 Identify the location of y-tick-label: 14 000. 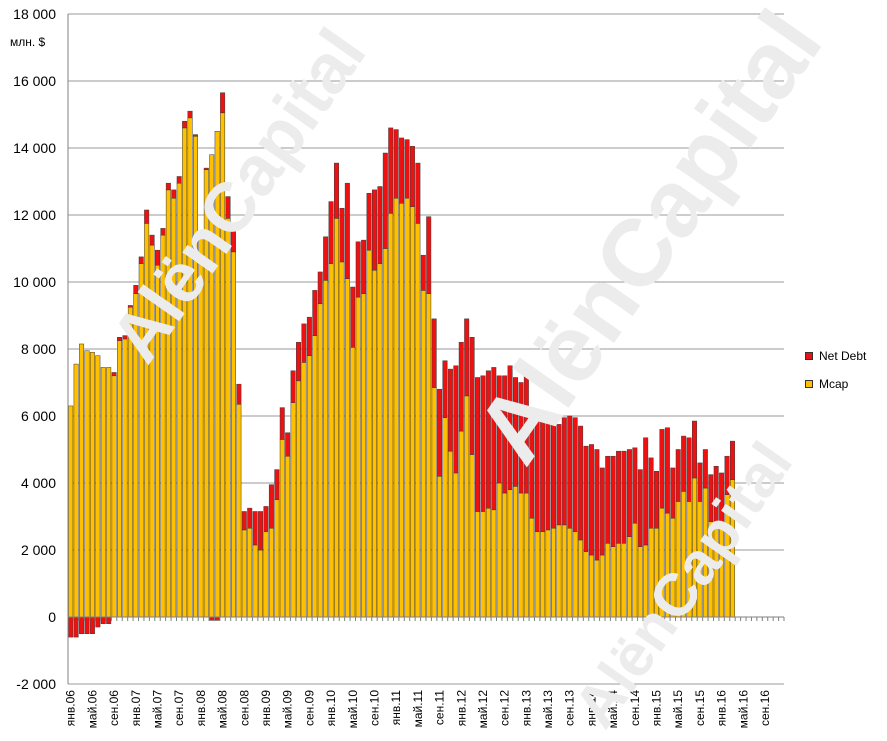
(34, 148).